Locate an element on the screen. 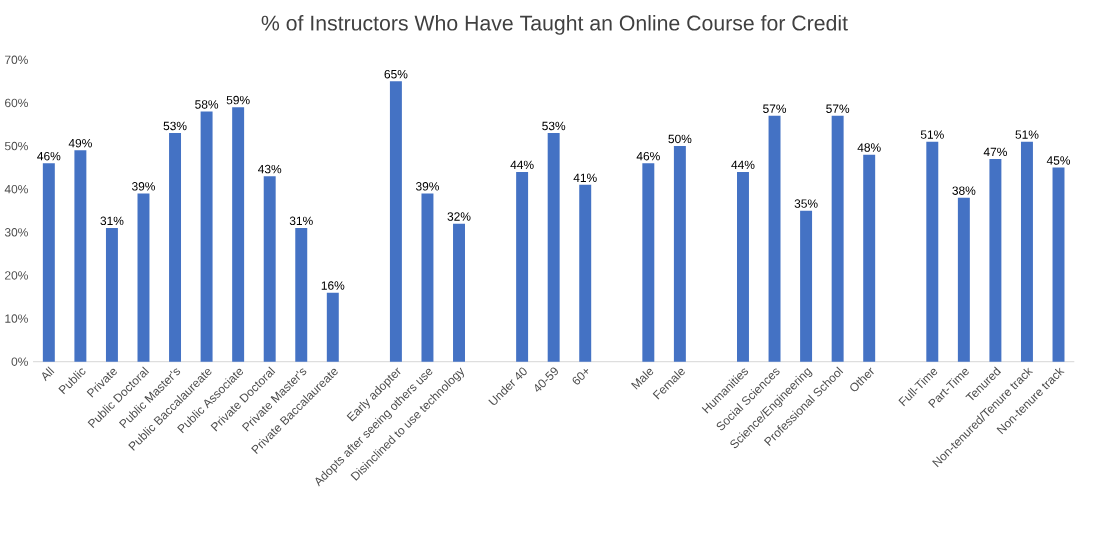 The image size is (1105, 535). data-label: 47% is located at coordinates (995, 152).